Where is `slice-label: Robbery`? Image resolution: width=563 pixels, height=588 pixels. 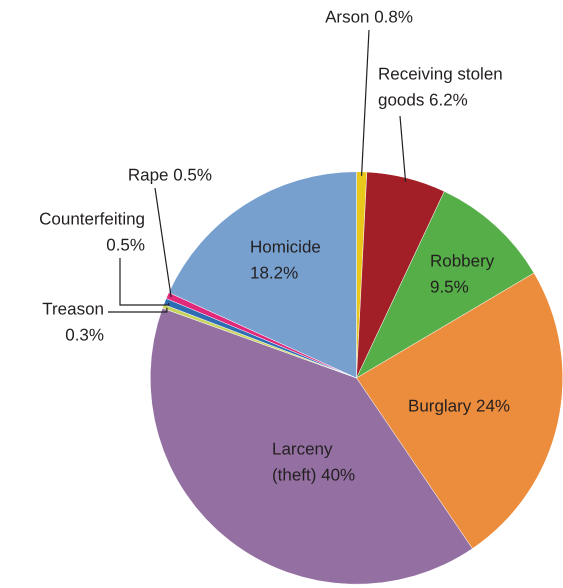
slice-label: Robbery is located at coordinates (462, 261).